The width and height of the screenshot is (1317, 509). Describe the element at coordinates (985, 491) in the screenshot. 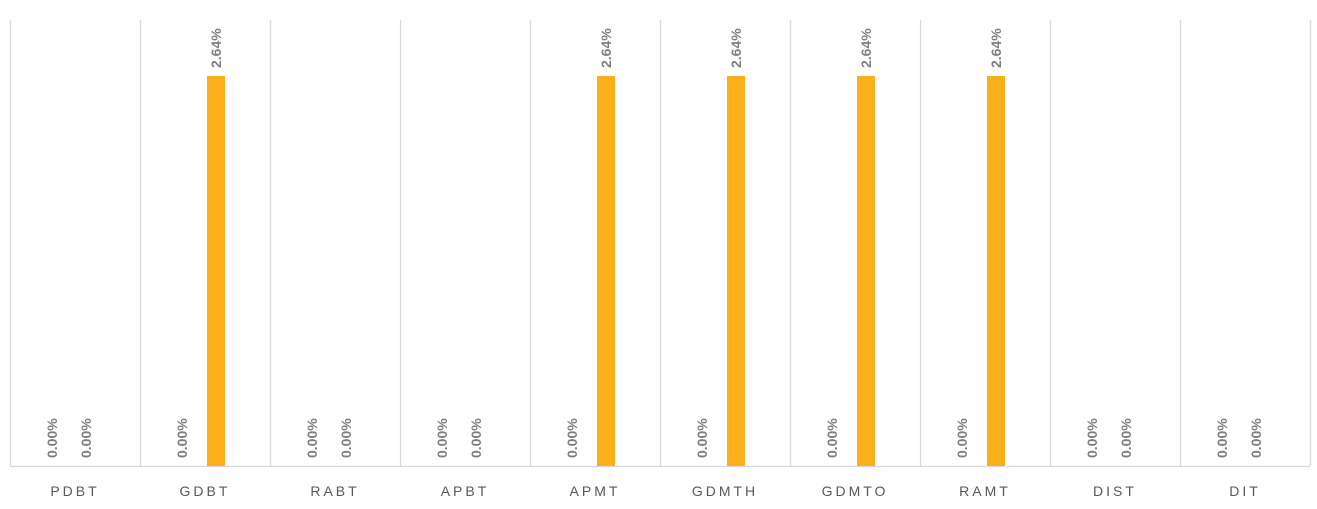

I see `x-tick-label: RAMT` at that location.